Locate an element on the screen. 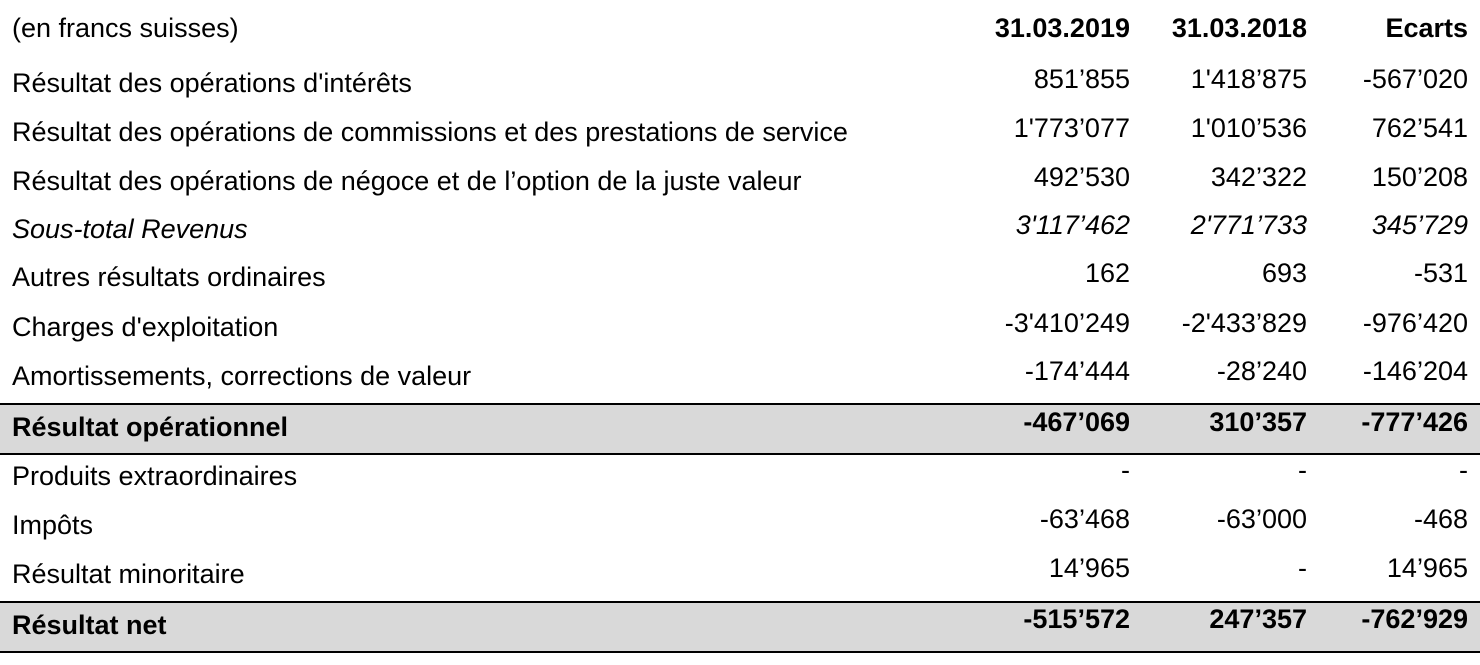 The image size is (1480, 665). row-value-2019: -63’468 is located at coordinates (1084, 519).